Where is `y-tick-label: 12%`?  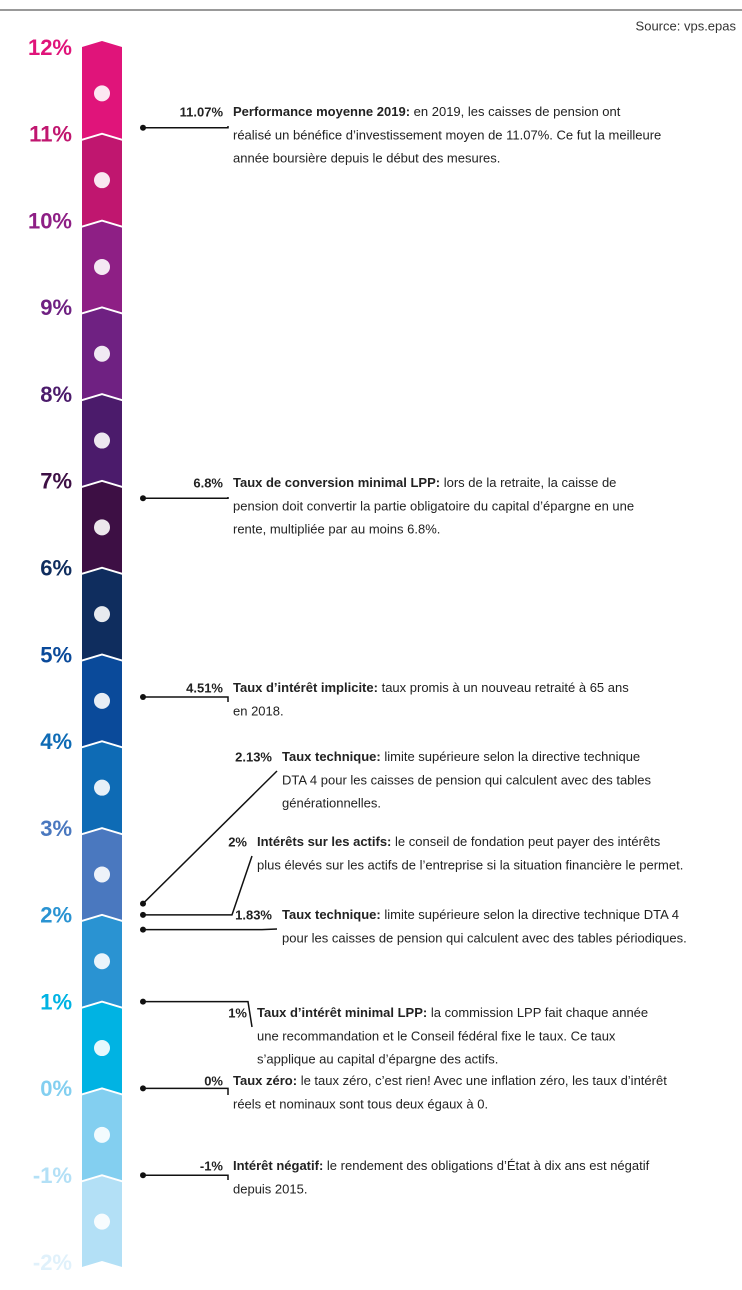
y-tick-label: 12% is located at coordinates (50, 47).